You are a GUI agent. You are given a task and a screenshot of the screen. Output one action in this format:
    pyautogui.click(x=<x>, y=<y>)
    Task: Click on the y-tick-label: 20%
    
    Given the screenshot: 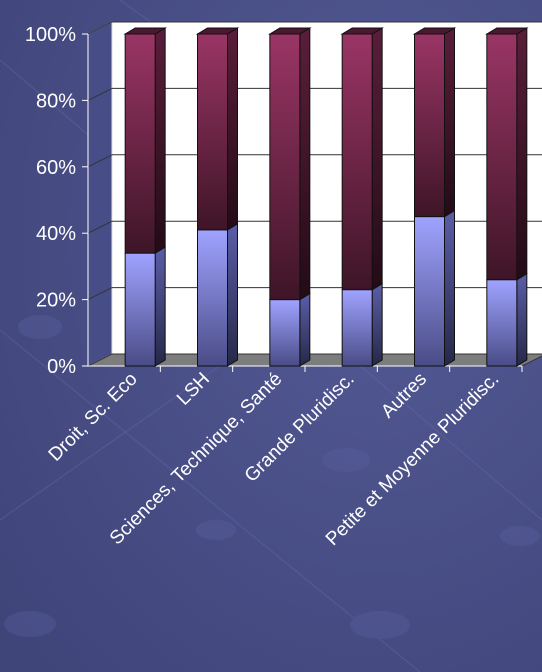 What is the action you would take?
    pyautogui.click(x=56, y=301)
    